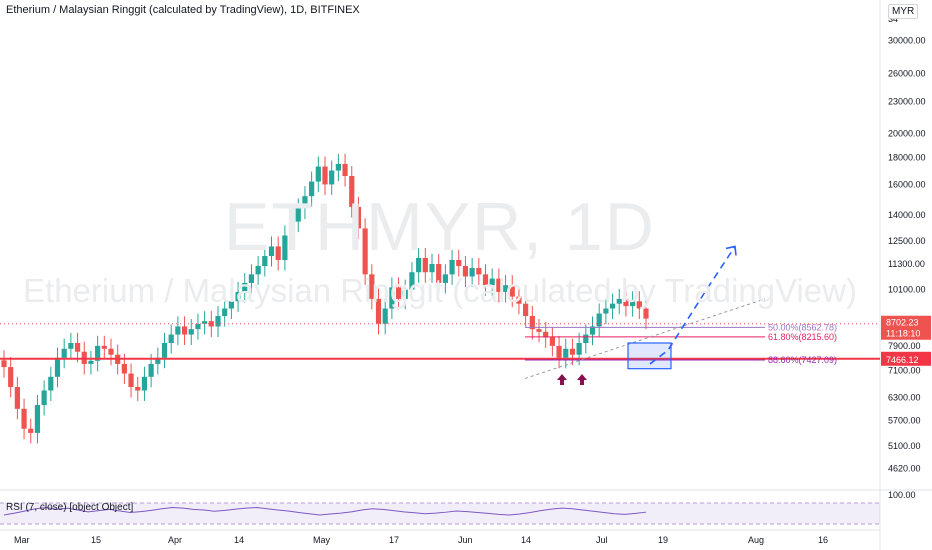  I want to click on fib-level-label: 88.60%(7427.09), so click(802, 360).